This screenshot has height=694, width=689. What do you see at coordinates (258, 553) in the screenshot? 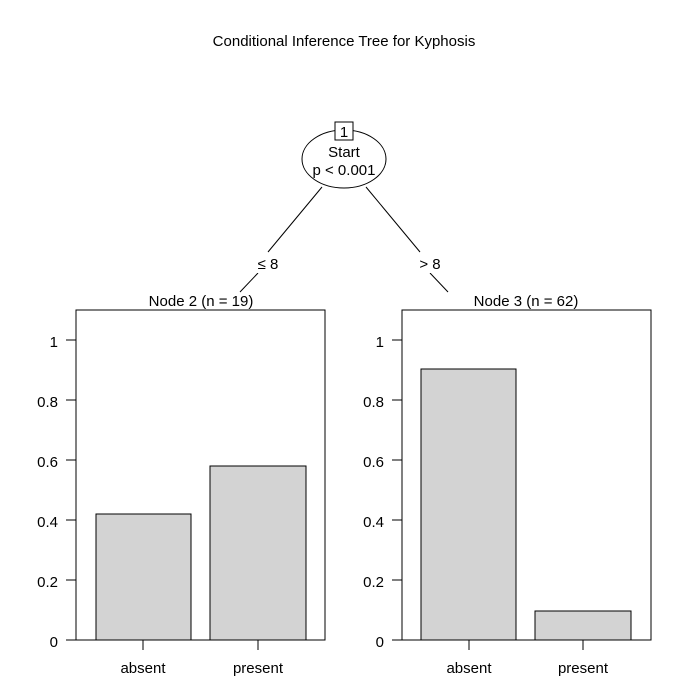
I see `node-2-bar-present` at bounding box center [258, 553].